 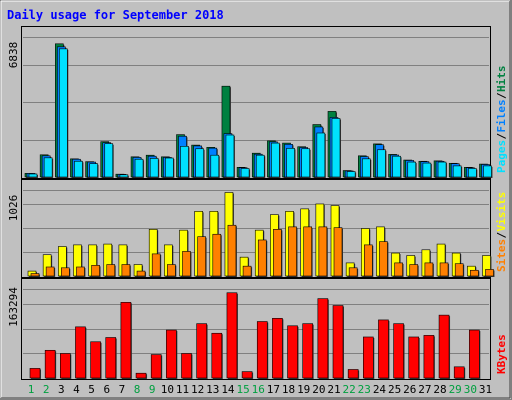 I want to click on legend-visits: Visits, so click(x=501, y=212).